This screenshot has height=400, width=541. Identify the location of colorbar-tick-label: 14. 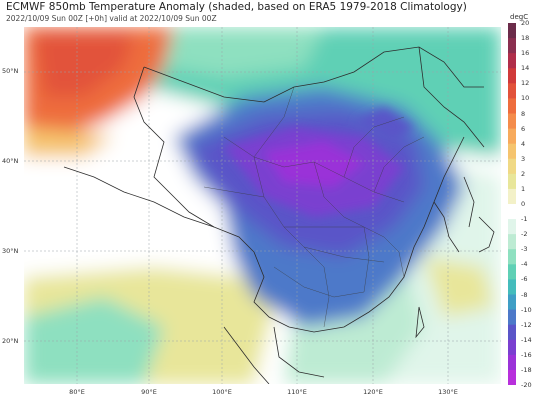
(525, 68).